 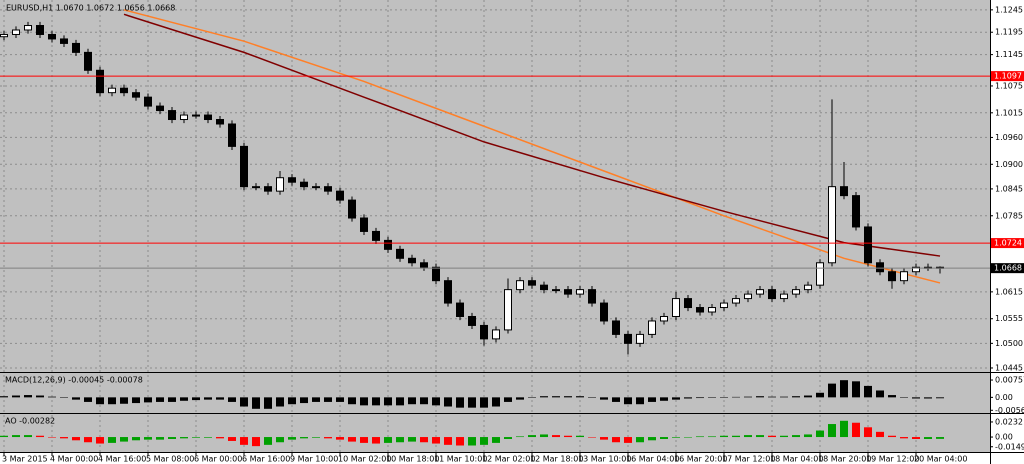 I want to click on y-tick-label: 0.00757, so click(x=1009, y=380).